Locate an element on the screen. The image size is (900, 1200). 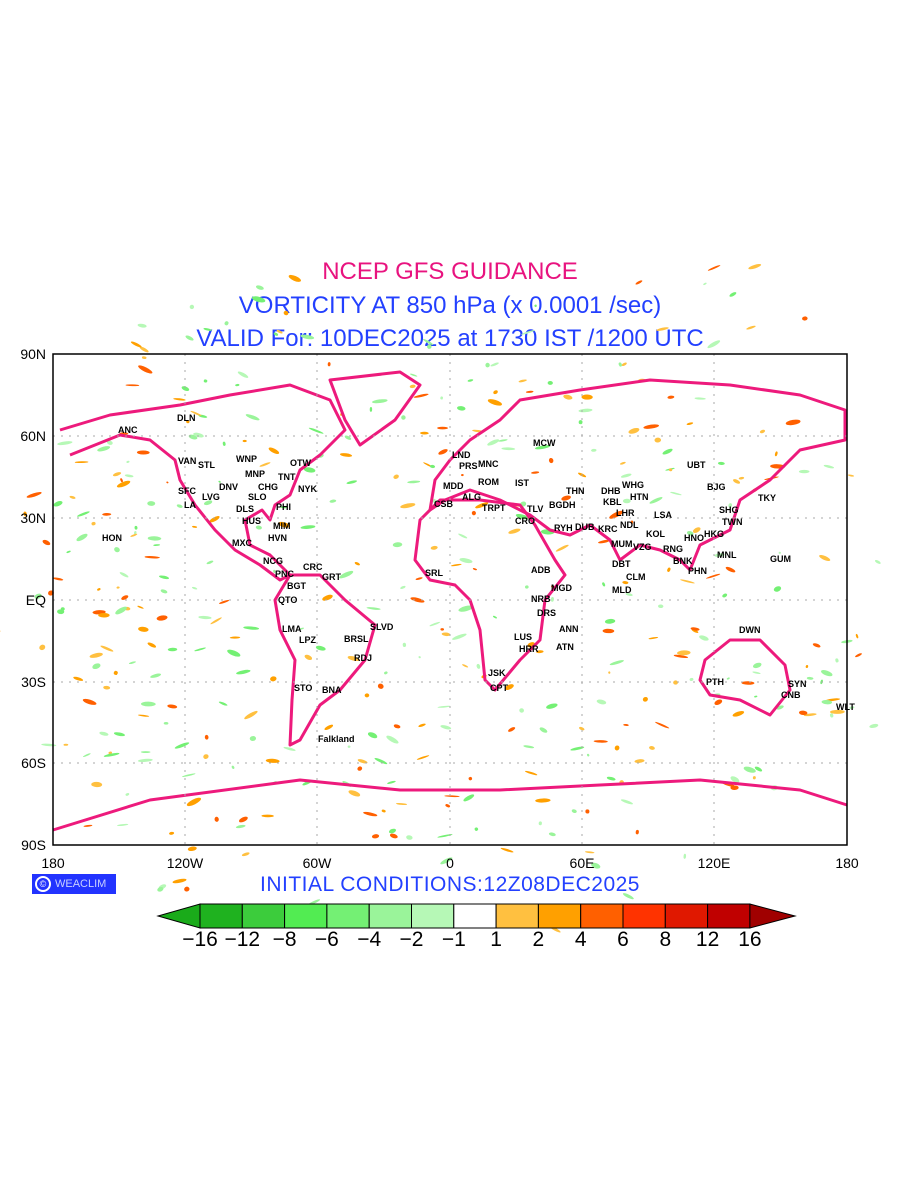
weaclim-logo: © WEACLIM is located at coordinates (74, 884).